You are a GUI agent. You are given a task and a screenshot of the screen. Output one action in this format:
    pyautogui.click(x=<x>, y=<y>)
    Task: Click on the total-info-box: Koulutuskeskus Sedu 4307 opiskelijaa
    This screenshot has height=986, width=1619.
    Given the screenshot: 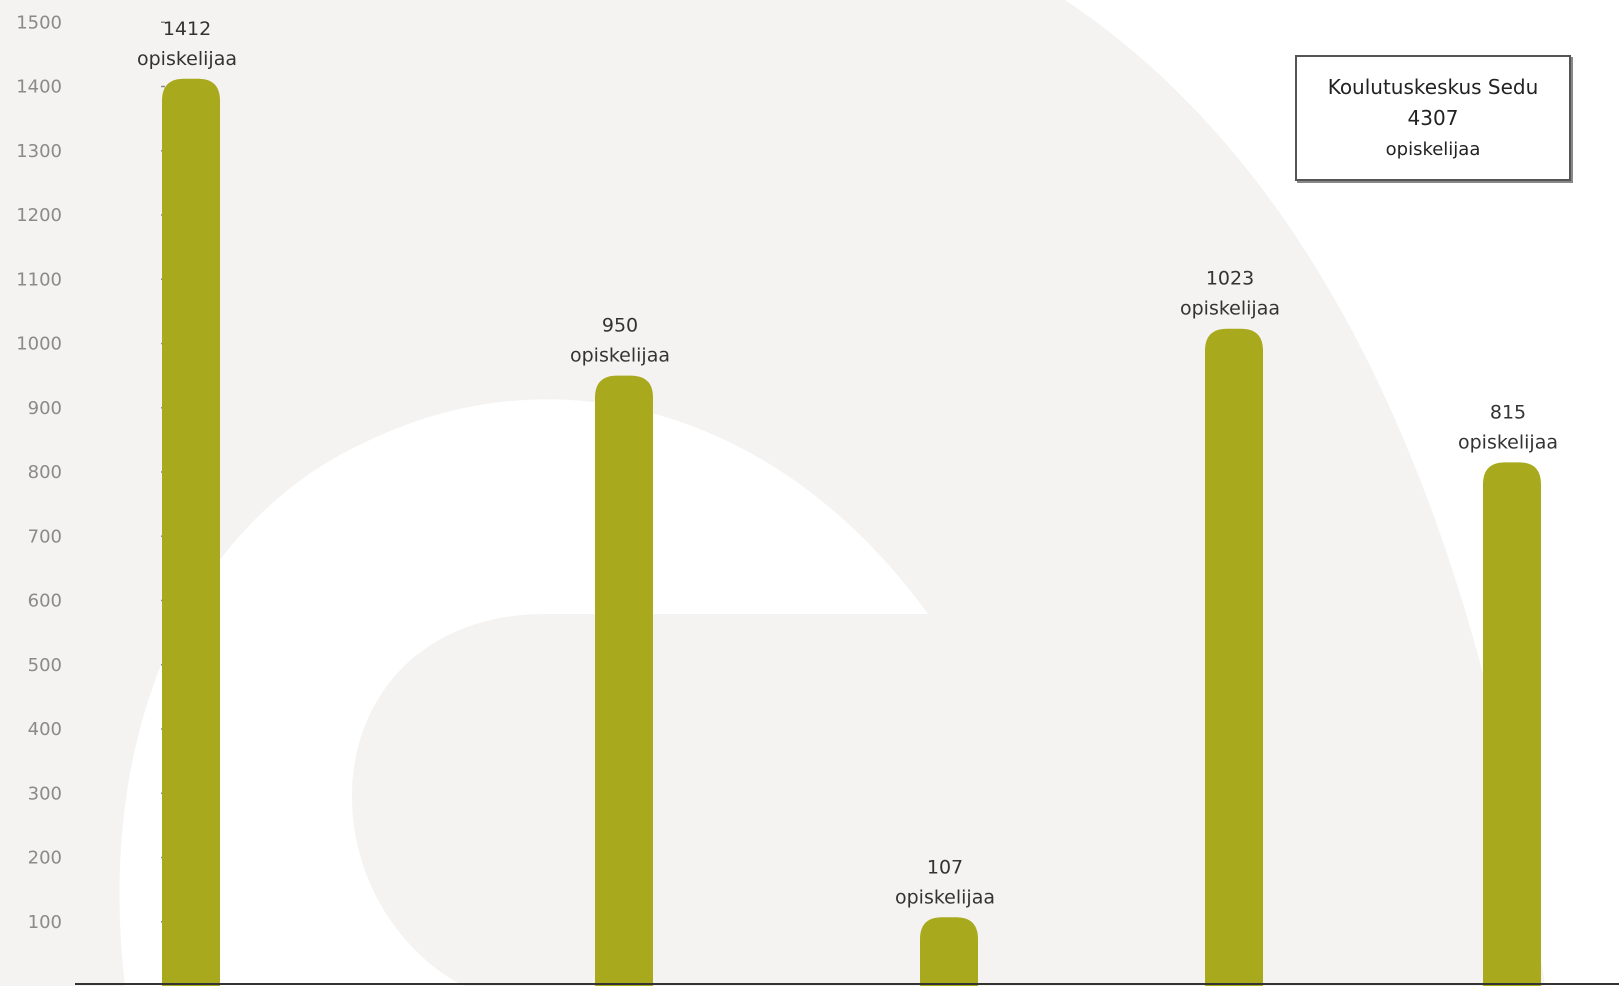 What is the action you would take?
    pyautogui.click(x=1433, y=118)
    